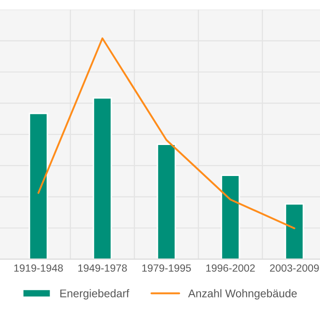  I want to click on x-tick-label: 1996-2002, so click(230, 268).